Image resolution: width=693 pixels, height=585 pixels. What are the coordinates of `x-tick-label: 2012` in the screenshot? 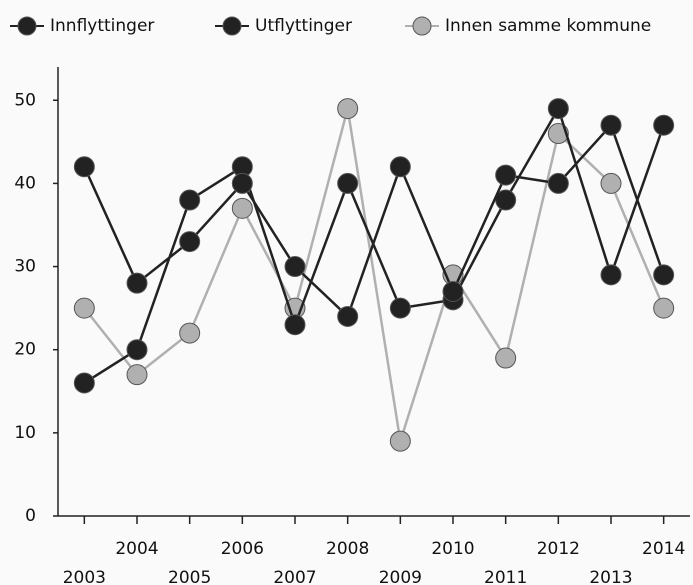 It's located at (558, 549).